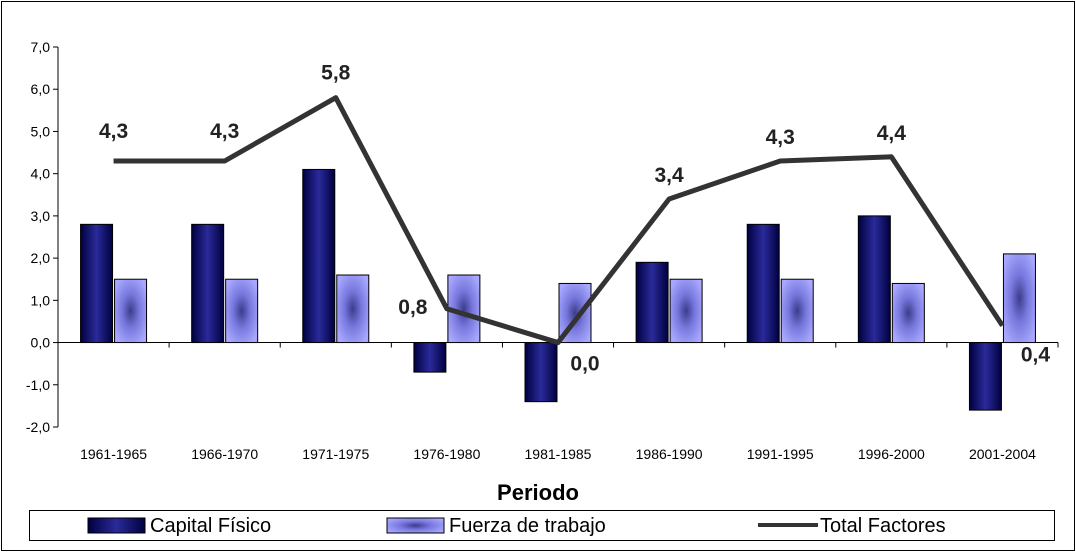  What do you see at coordinates (41, 300) in the screenshot?
I see `y-tick-label: 1,0` at bounding box center [41, 300].